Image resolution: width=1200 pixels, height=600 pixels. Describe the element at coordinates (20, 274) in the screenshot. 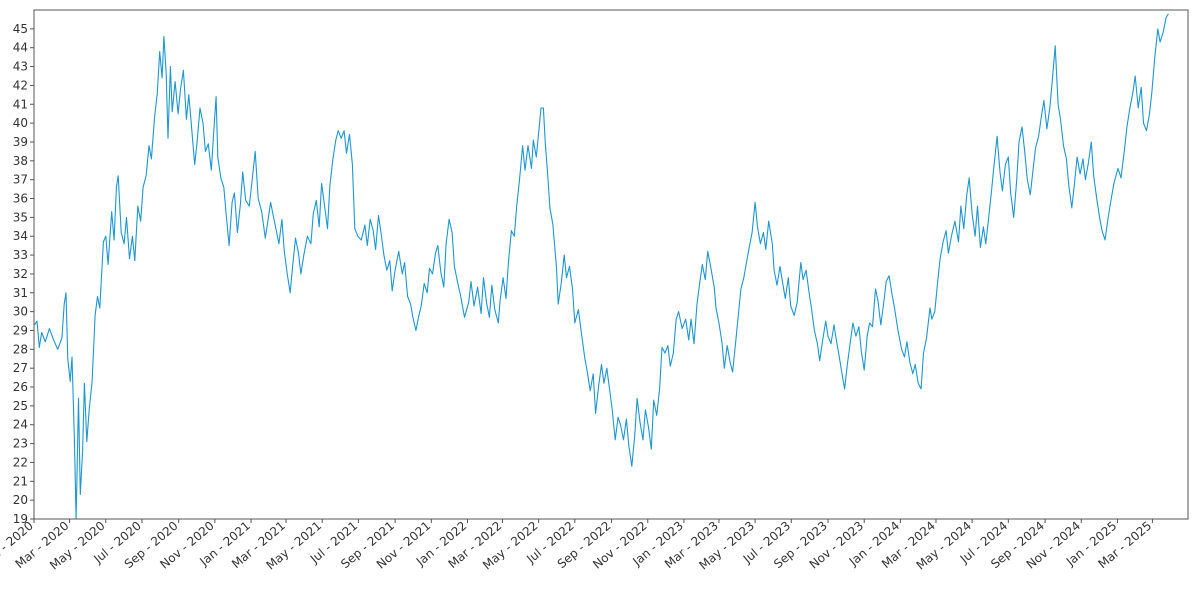

I see `y-tick-label: 32` at that location.